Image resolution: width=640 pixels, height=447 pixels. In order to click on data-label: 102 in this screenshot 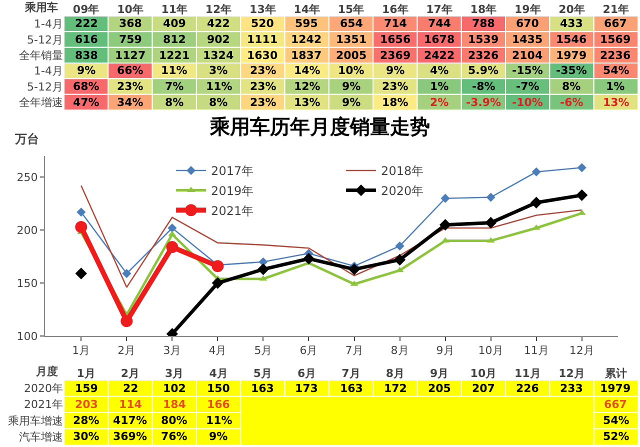, I will do `click(174, 388)`.